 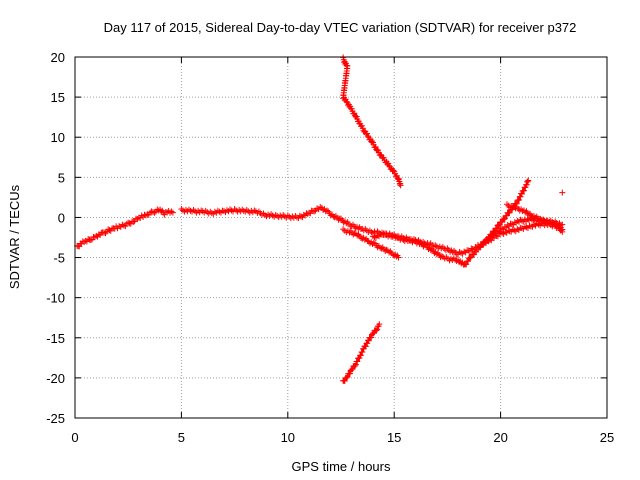 What do you see at coordinates (288, 437) in the screenshot?
I see `x-tick-label: 10` at bounding box center [288, 437].